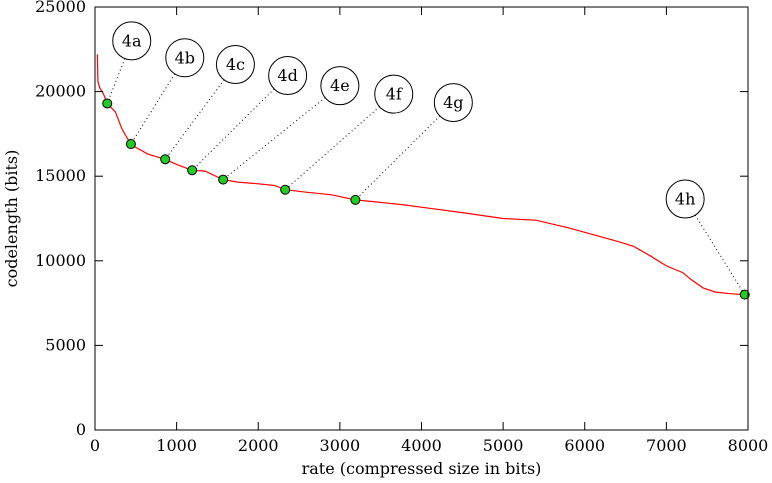 This screenshot has width=772, height=483. I want to click on callout-bubble-4d, so click(288, 76).